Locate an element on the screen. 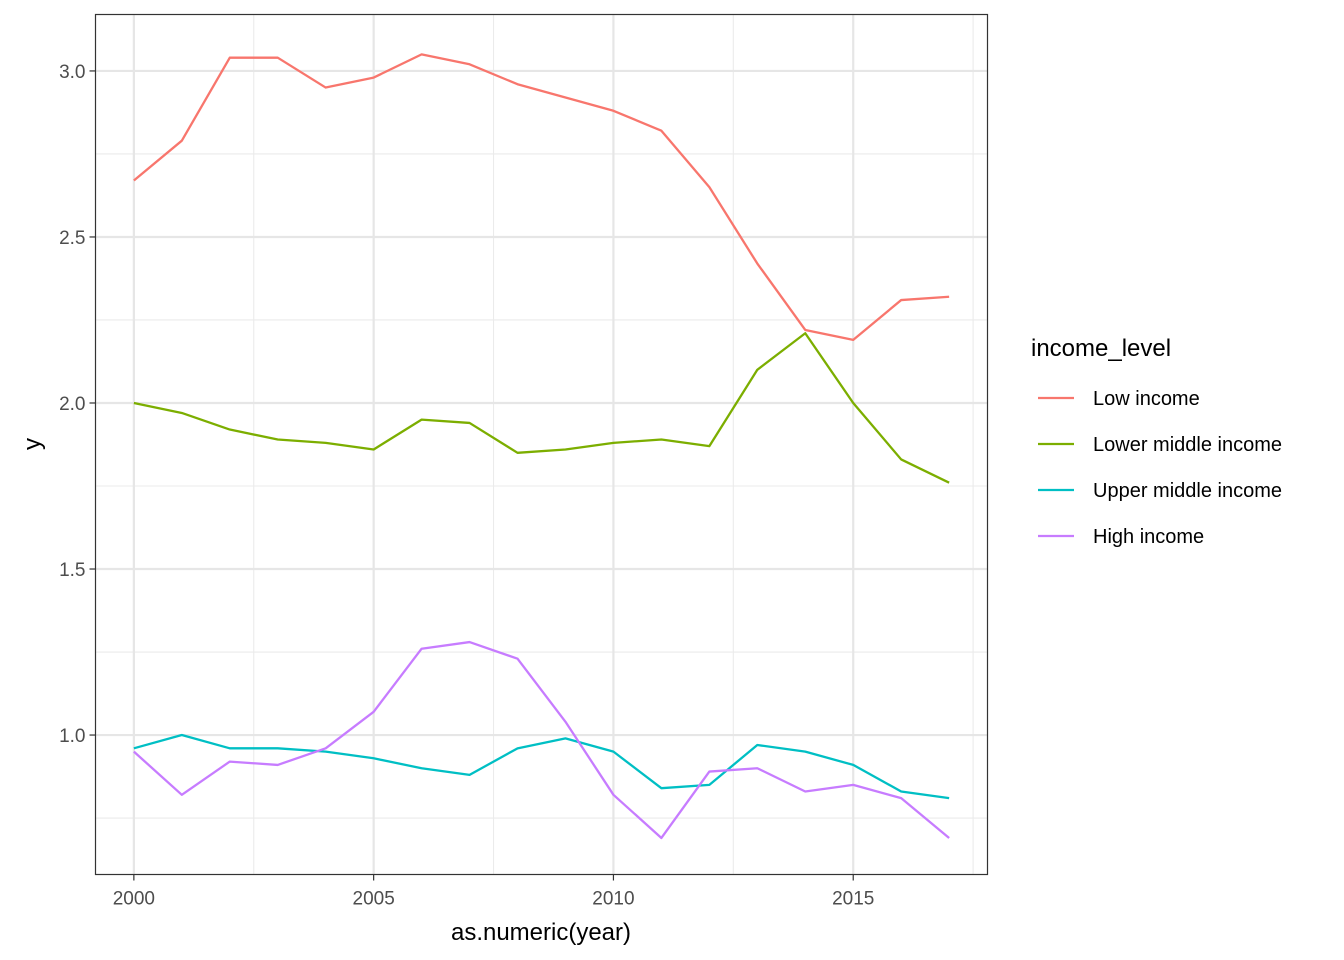 The height and width of the screenshot is (960, 1344). y-axis-title: y is located at coordinates (32, 444).